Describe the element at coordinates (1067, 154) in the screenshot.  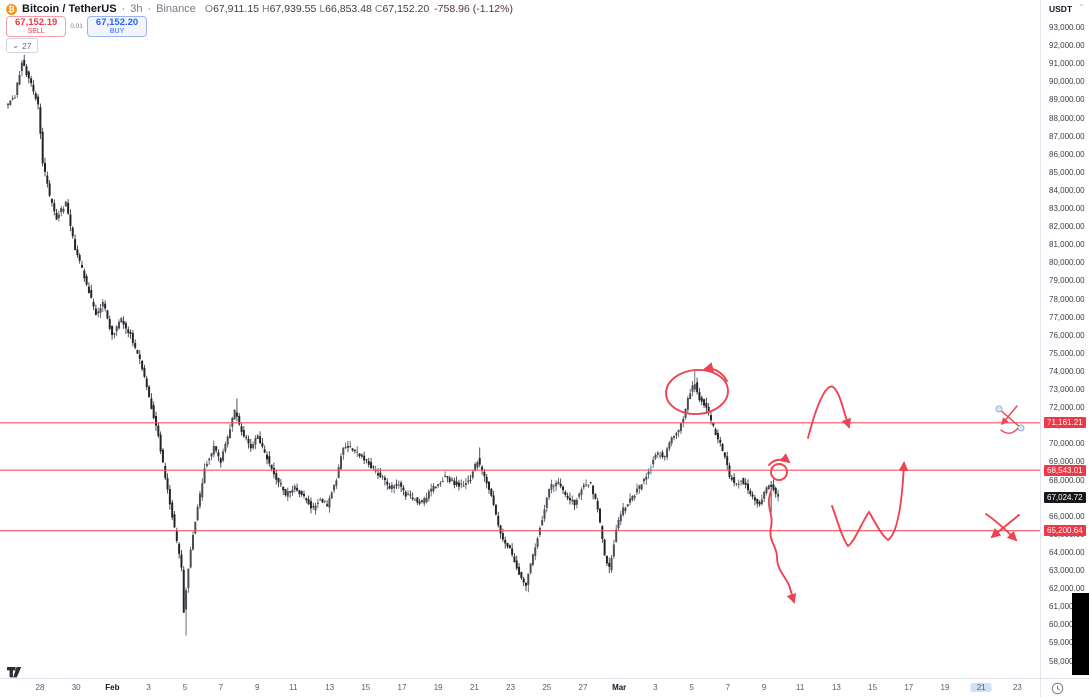
I see `price-tick-label: 86,000.00` at that location.